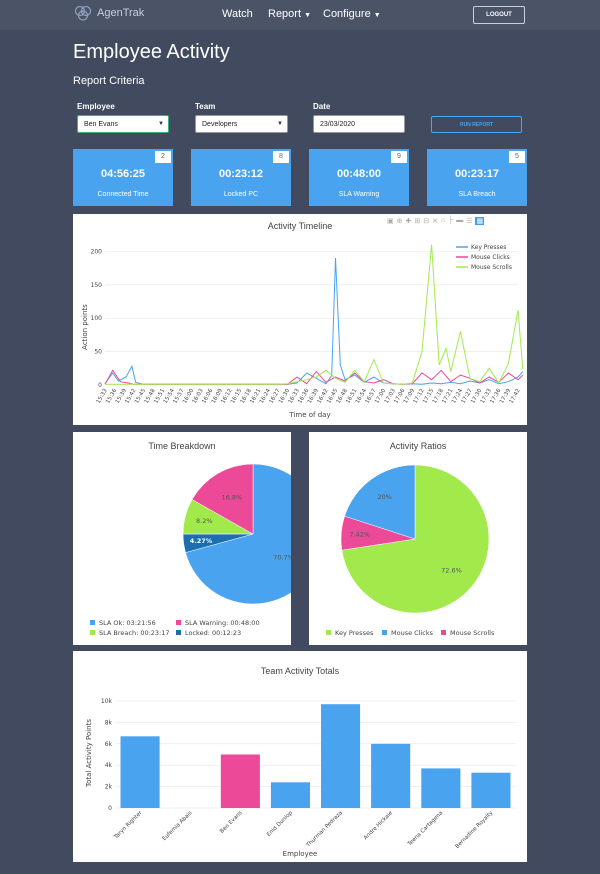 This screenshot has height=874, width=600. I want to click on chart-title: Activity Ratios, so click(418, 446).